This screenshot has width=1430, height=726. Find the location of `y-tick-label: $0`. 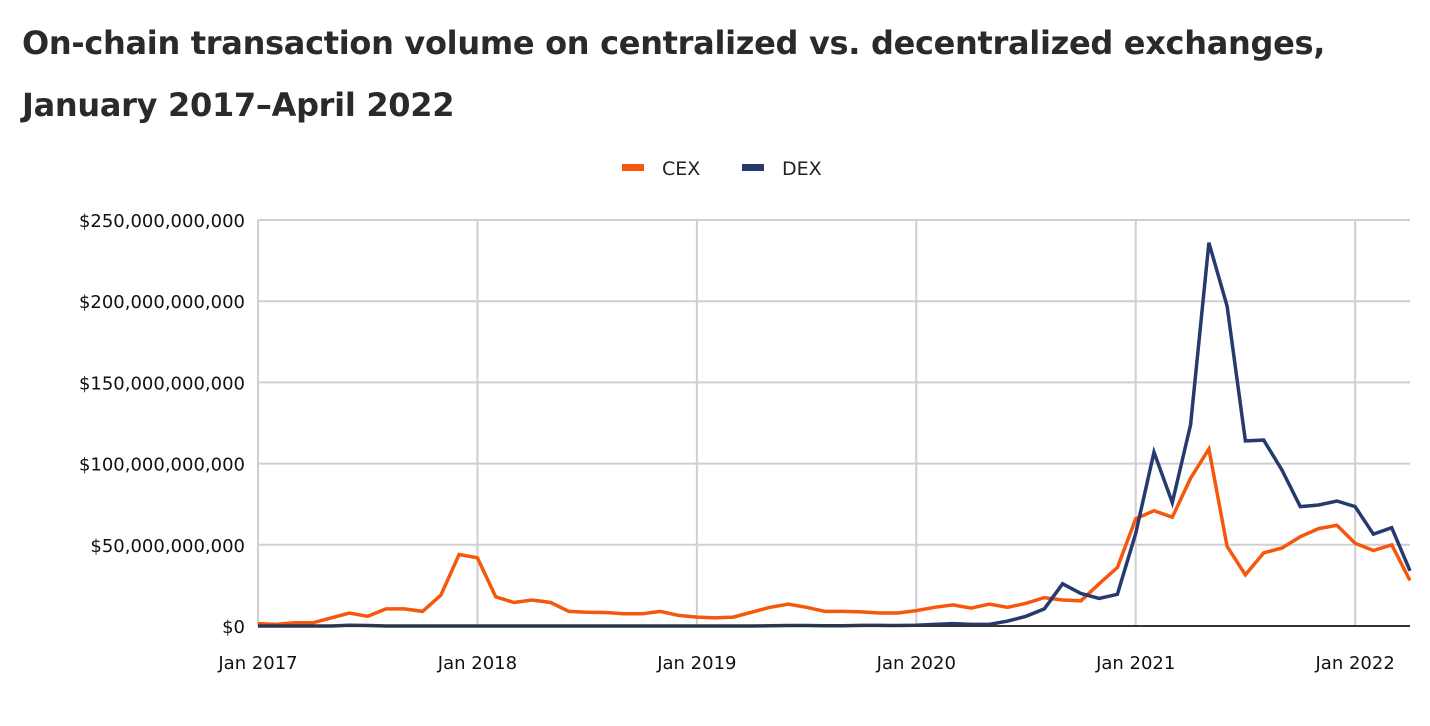

y-tick-label: $0 is located at coordinates (233, 627).